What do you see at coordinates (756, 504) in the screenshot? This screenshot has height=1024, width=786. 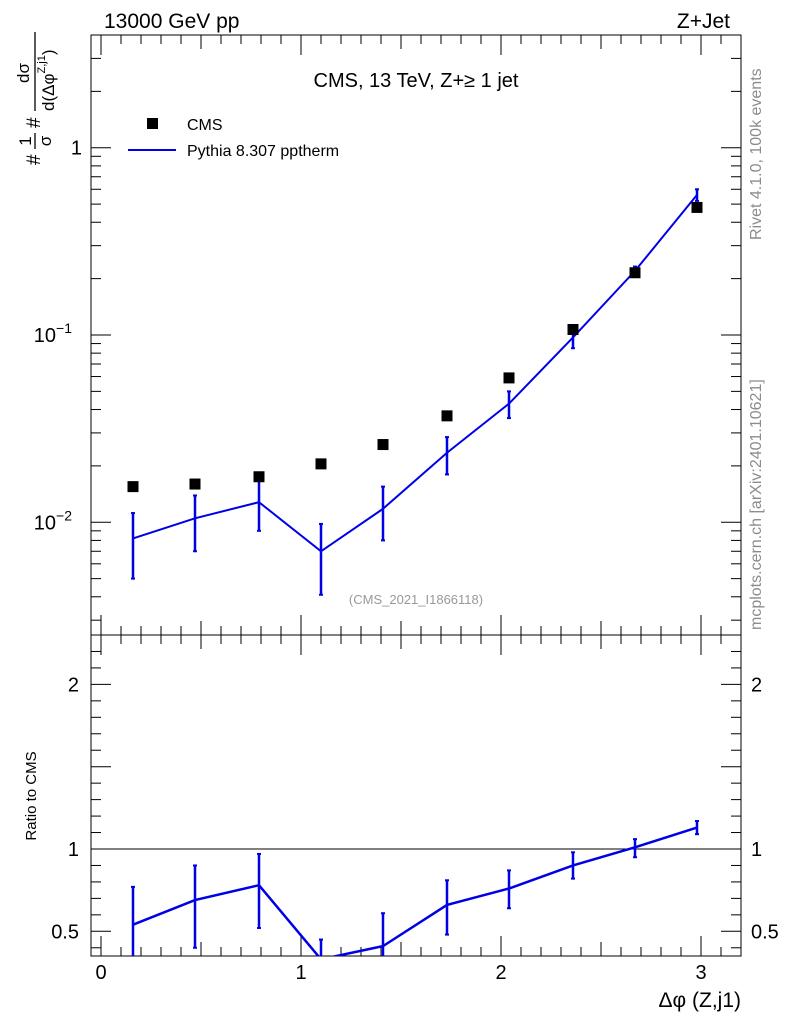 I see `mcplots-label: mcplots.cern.ch [arXiv:2401.10621]` at bounding box center [756, 504].